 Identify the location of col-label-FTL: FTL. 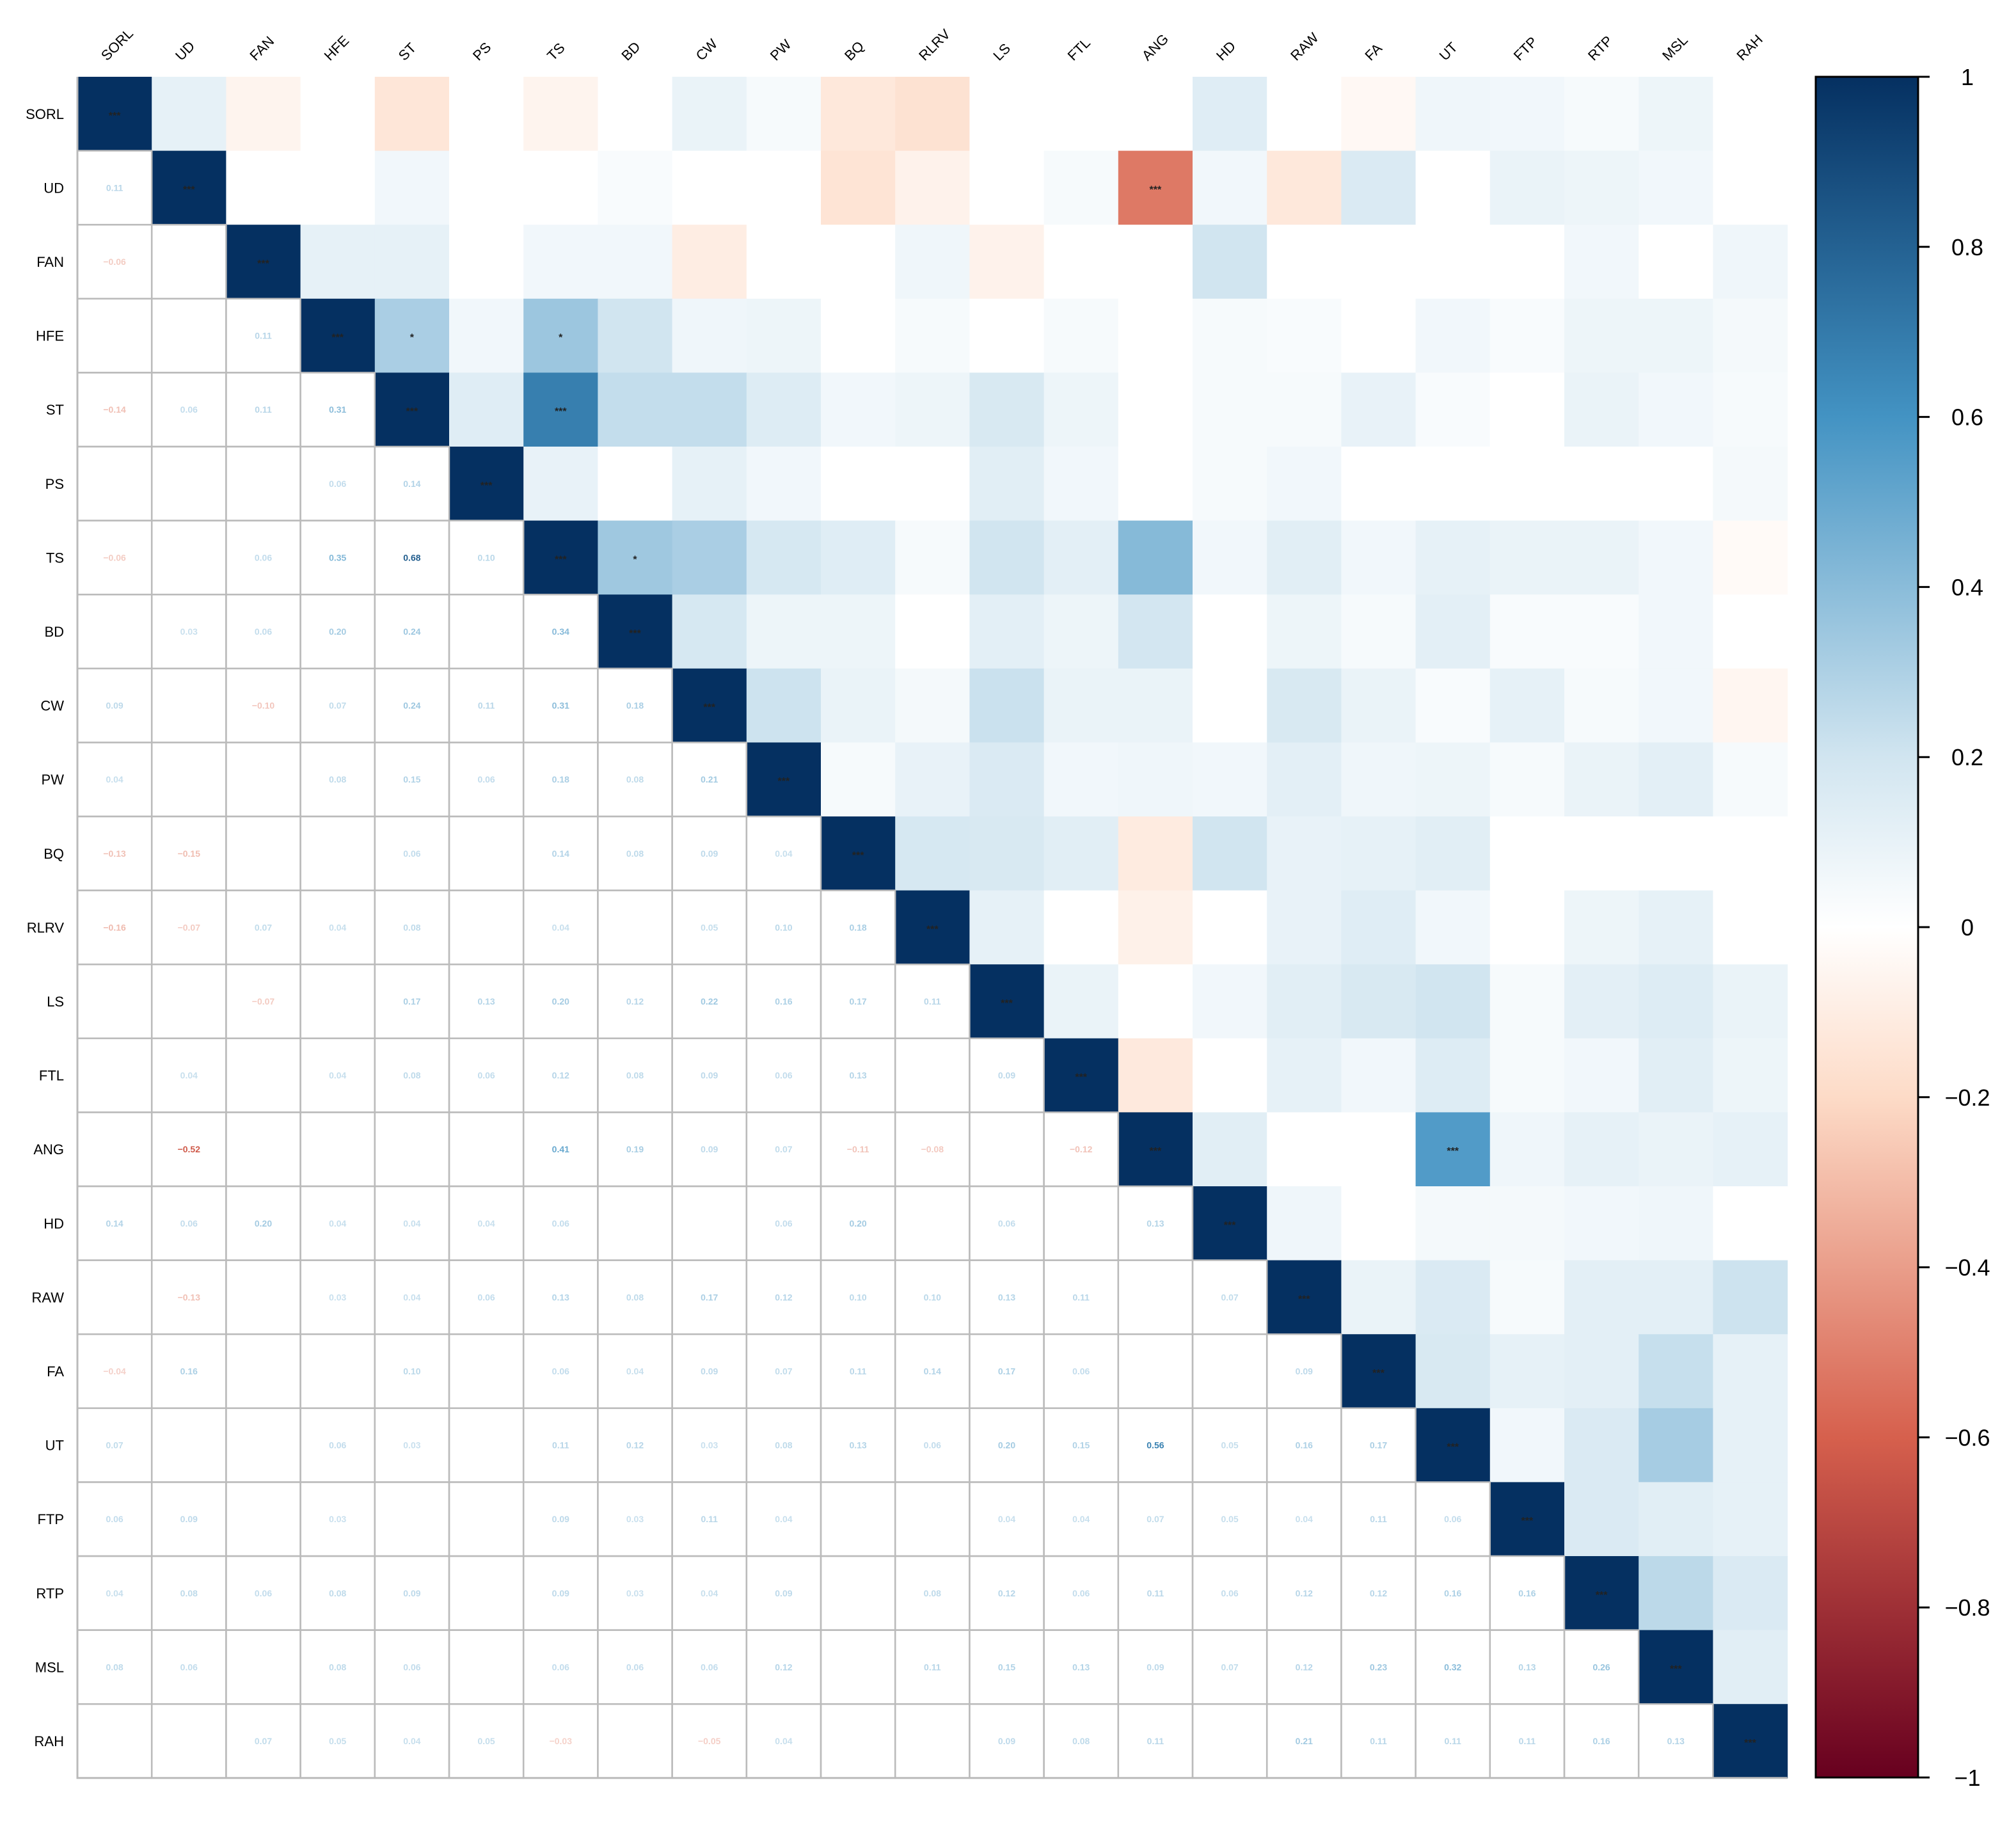
(1079, 49).